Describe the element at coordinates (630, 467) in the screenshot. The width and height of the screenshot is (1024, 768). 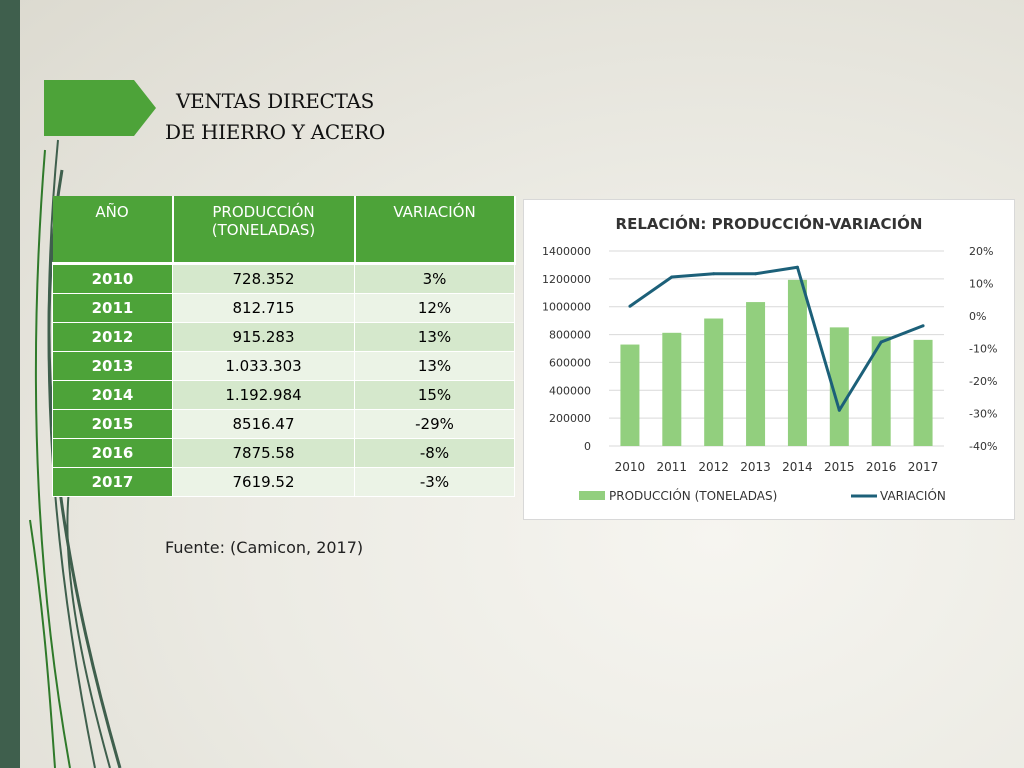
I see `x-tick-label: 2010` at that location.